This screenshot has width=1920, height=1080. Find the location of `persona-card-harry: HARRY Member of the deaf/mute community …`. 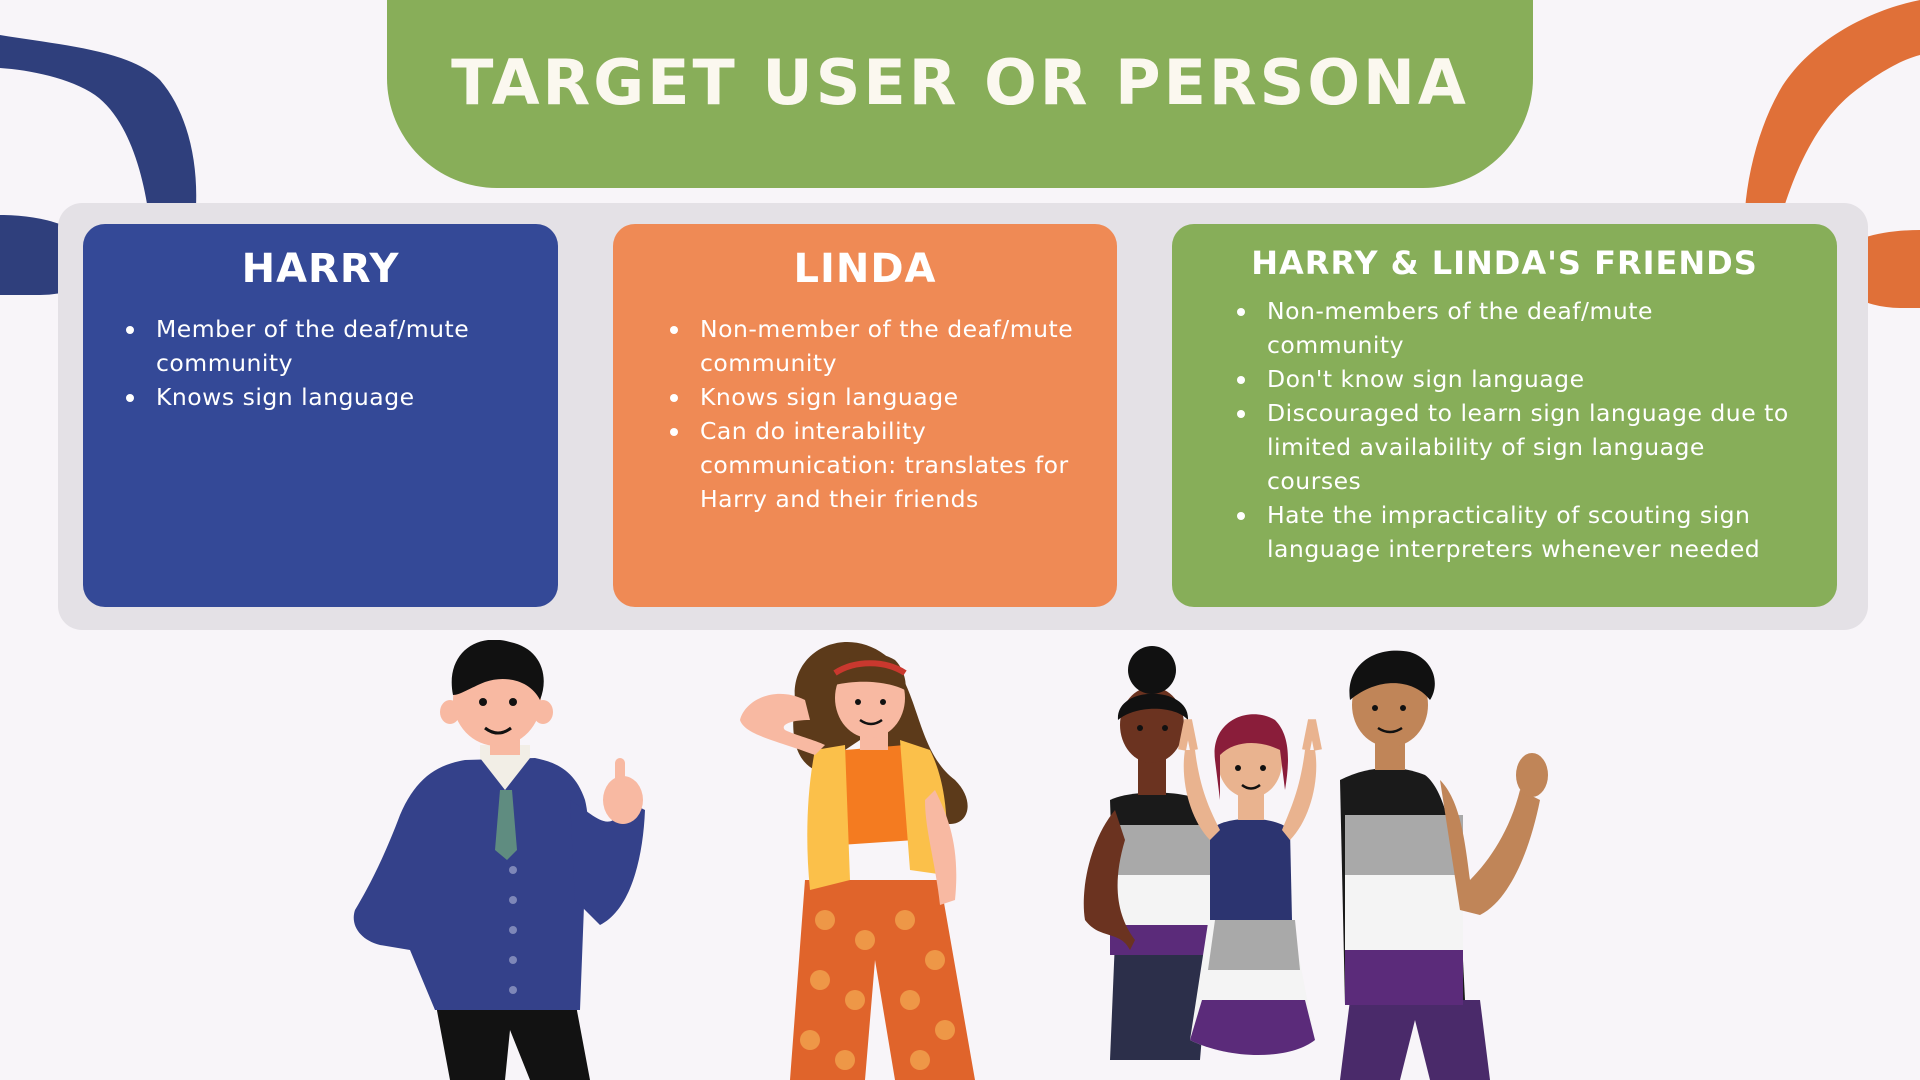

persona-card-harry: HARRY Member of the deaf/mute community … is located at coordinates (320, 415).